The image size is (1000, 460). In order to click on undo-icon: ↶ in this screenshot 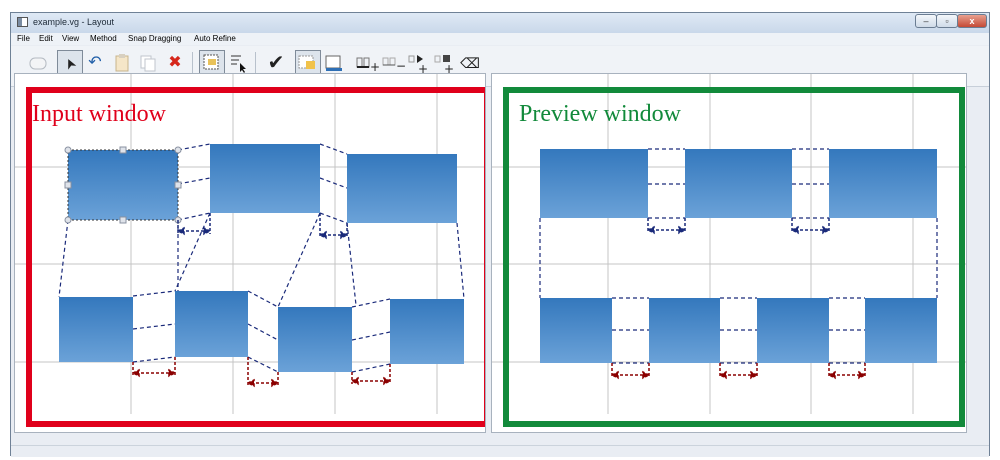, I will do `click(95, 62)`.